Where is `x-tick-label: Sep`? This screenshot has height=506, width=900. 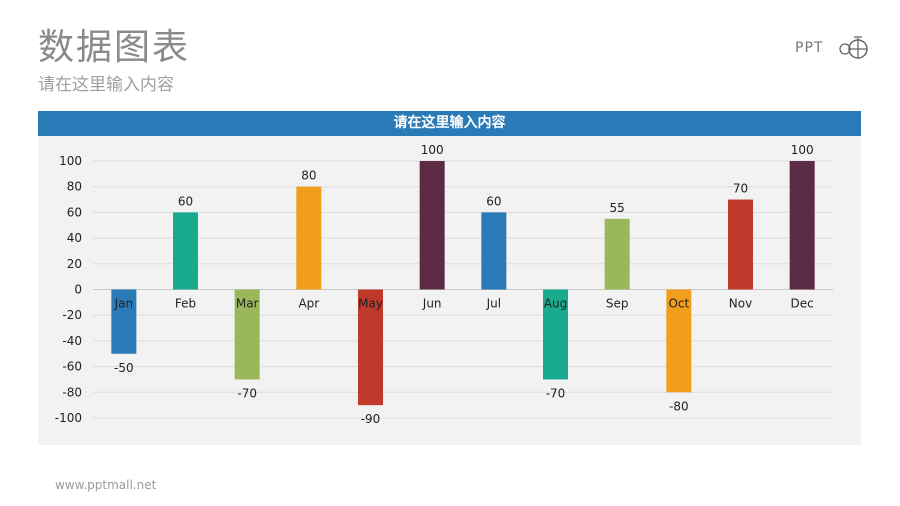 x-tick-label: Sep is located at coordinates (617, 304).